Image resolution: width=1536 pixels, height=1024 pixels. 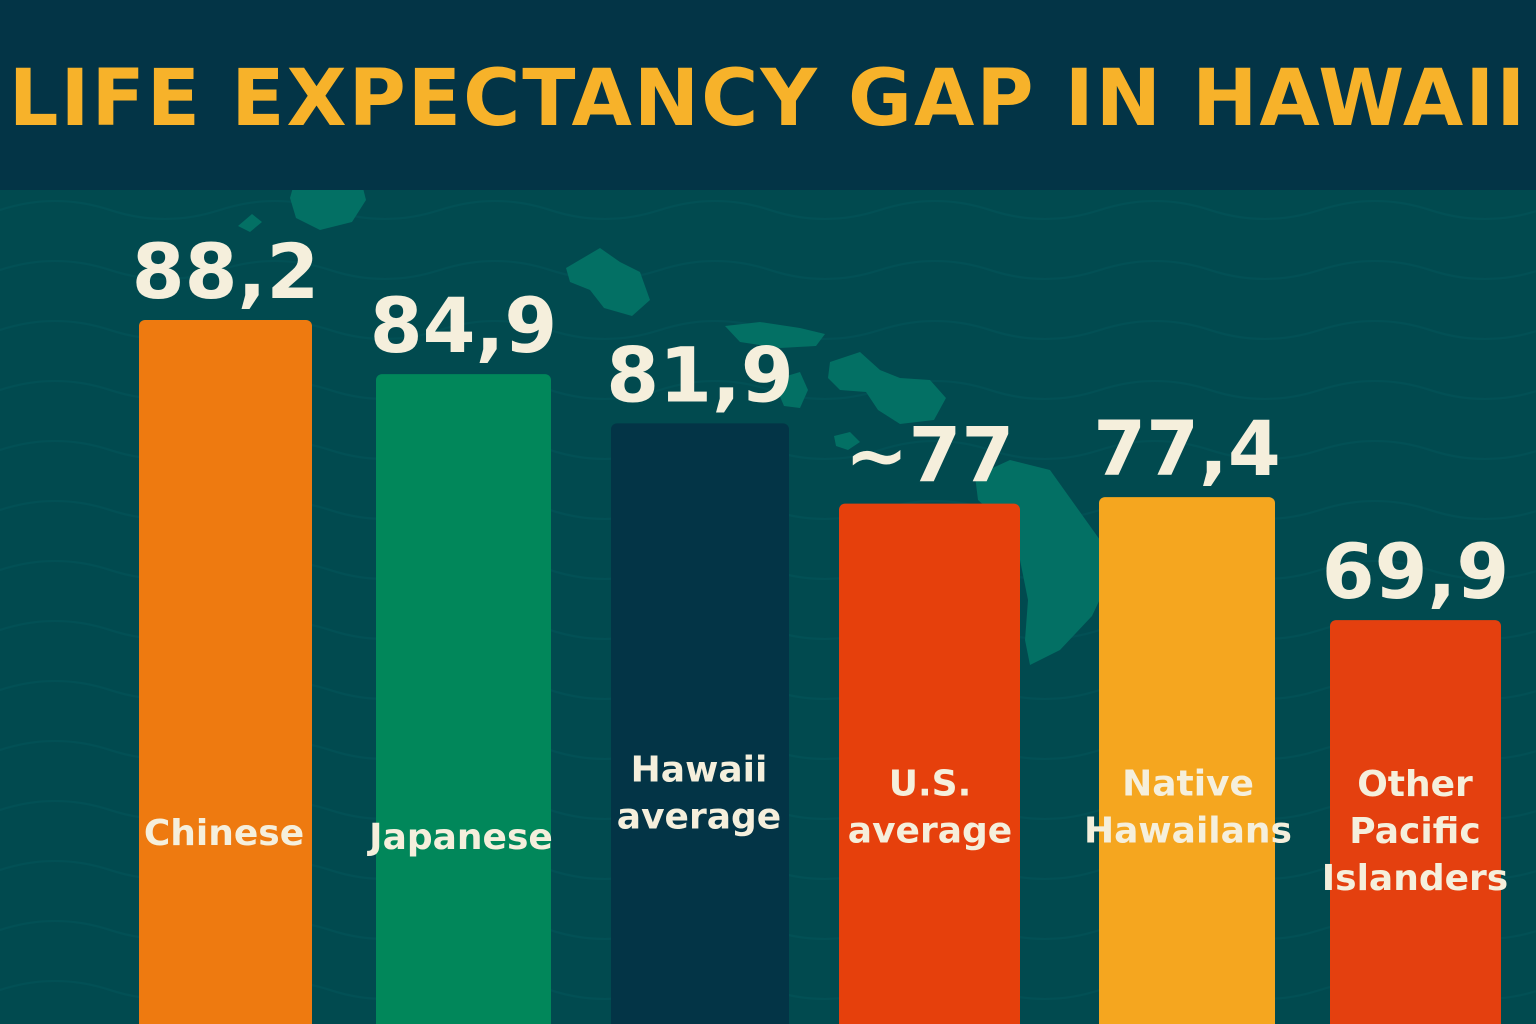 What do you see at coordinates (775, 335) in the screenshot?
I see `island-molokai` at bounding box center [775, 335].